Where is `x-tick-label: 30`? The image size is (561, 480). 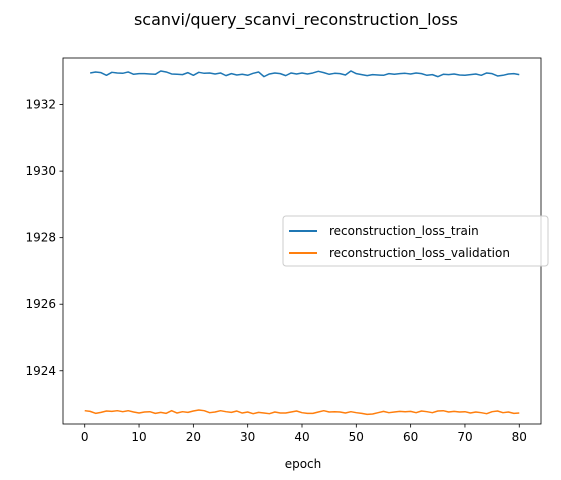
x-tick-label: 30 is located at coordinates (247, 437).